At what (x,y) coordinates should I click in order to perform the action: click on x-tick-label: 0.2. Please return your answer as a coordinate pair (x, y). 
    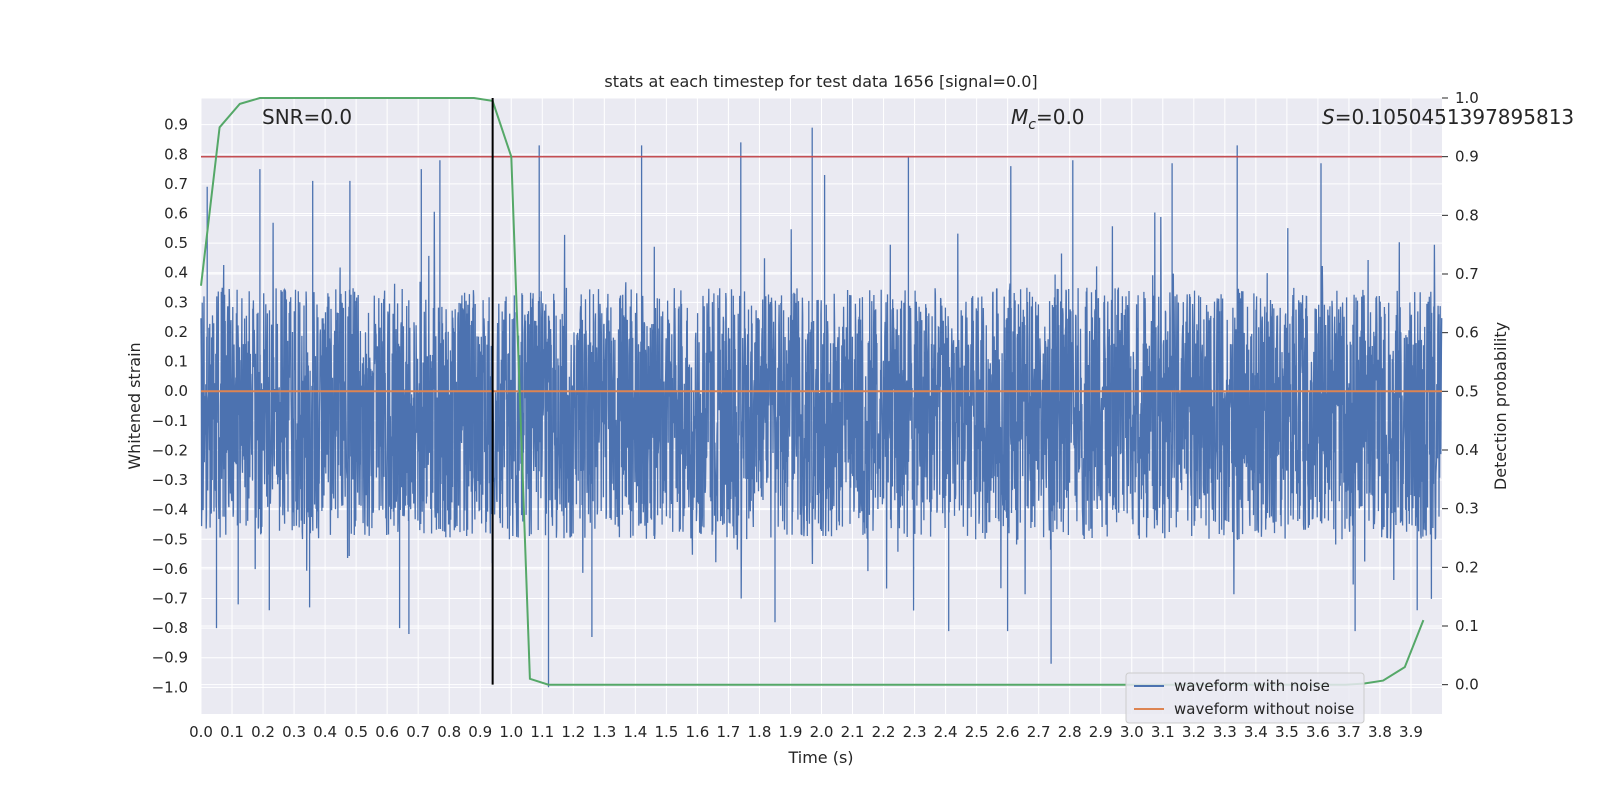
    Looking at the image, I should click on (263, 732).